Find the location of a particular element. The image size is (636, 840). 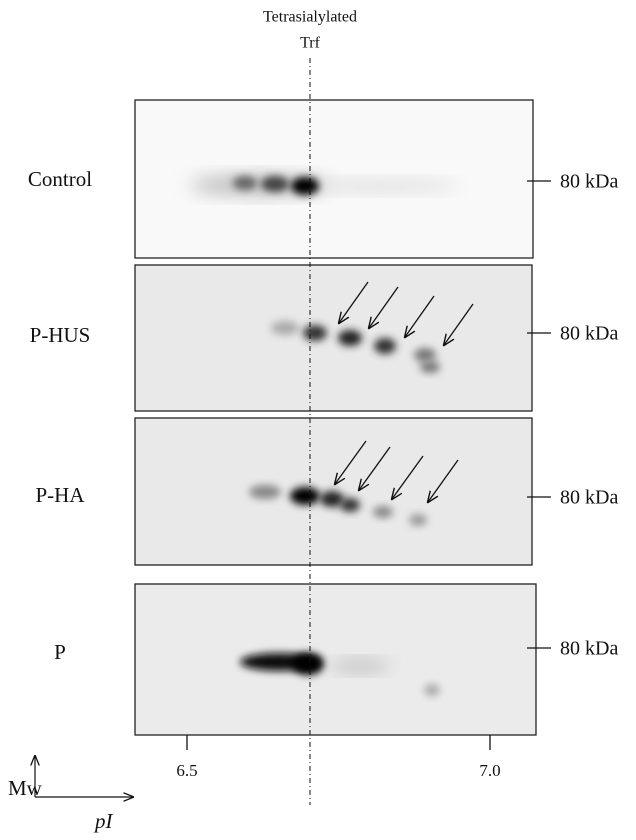

panel-label: P is located at coordinates (60, 652).